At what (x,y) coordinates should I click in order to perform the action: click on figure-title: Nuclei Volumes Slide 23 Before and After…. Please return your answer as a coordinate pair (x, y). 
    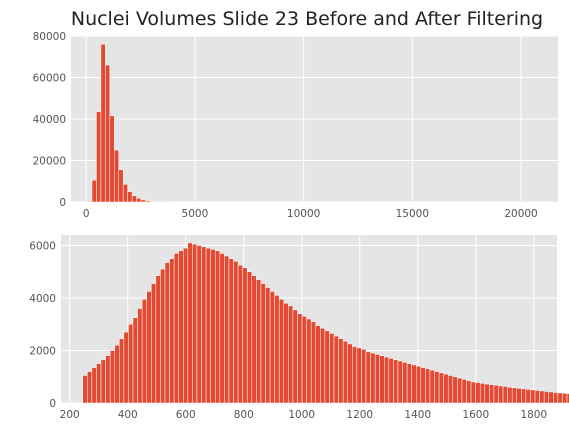
    Looking at the image, I should click on (307, 19).